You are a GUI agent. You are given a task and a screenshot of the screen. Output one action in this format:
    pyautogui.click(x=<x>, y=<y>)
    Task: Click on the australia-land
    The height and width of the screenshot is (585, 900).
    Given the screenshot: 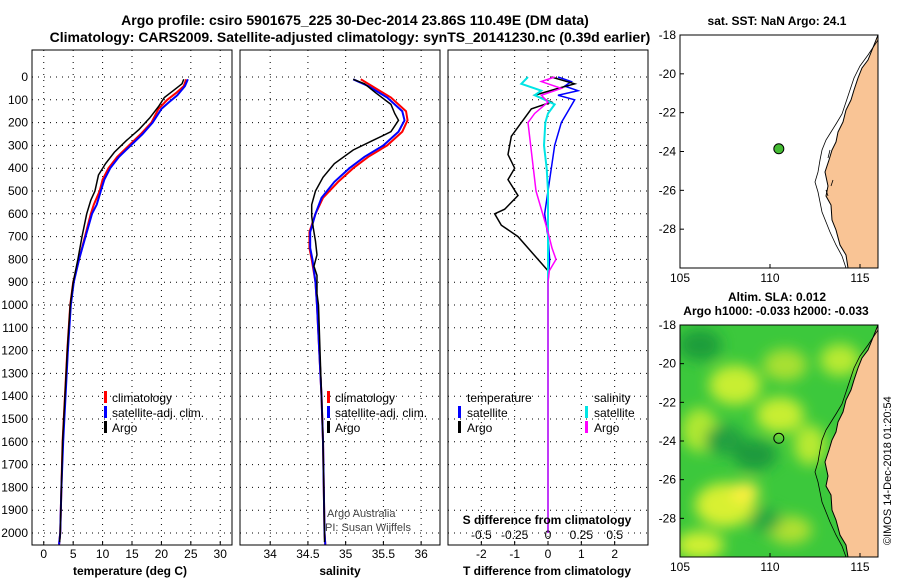 What is the action you would take?
    pyautogui.click(x=851, y=151)
    